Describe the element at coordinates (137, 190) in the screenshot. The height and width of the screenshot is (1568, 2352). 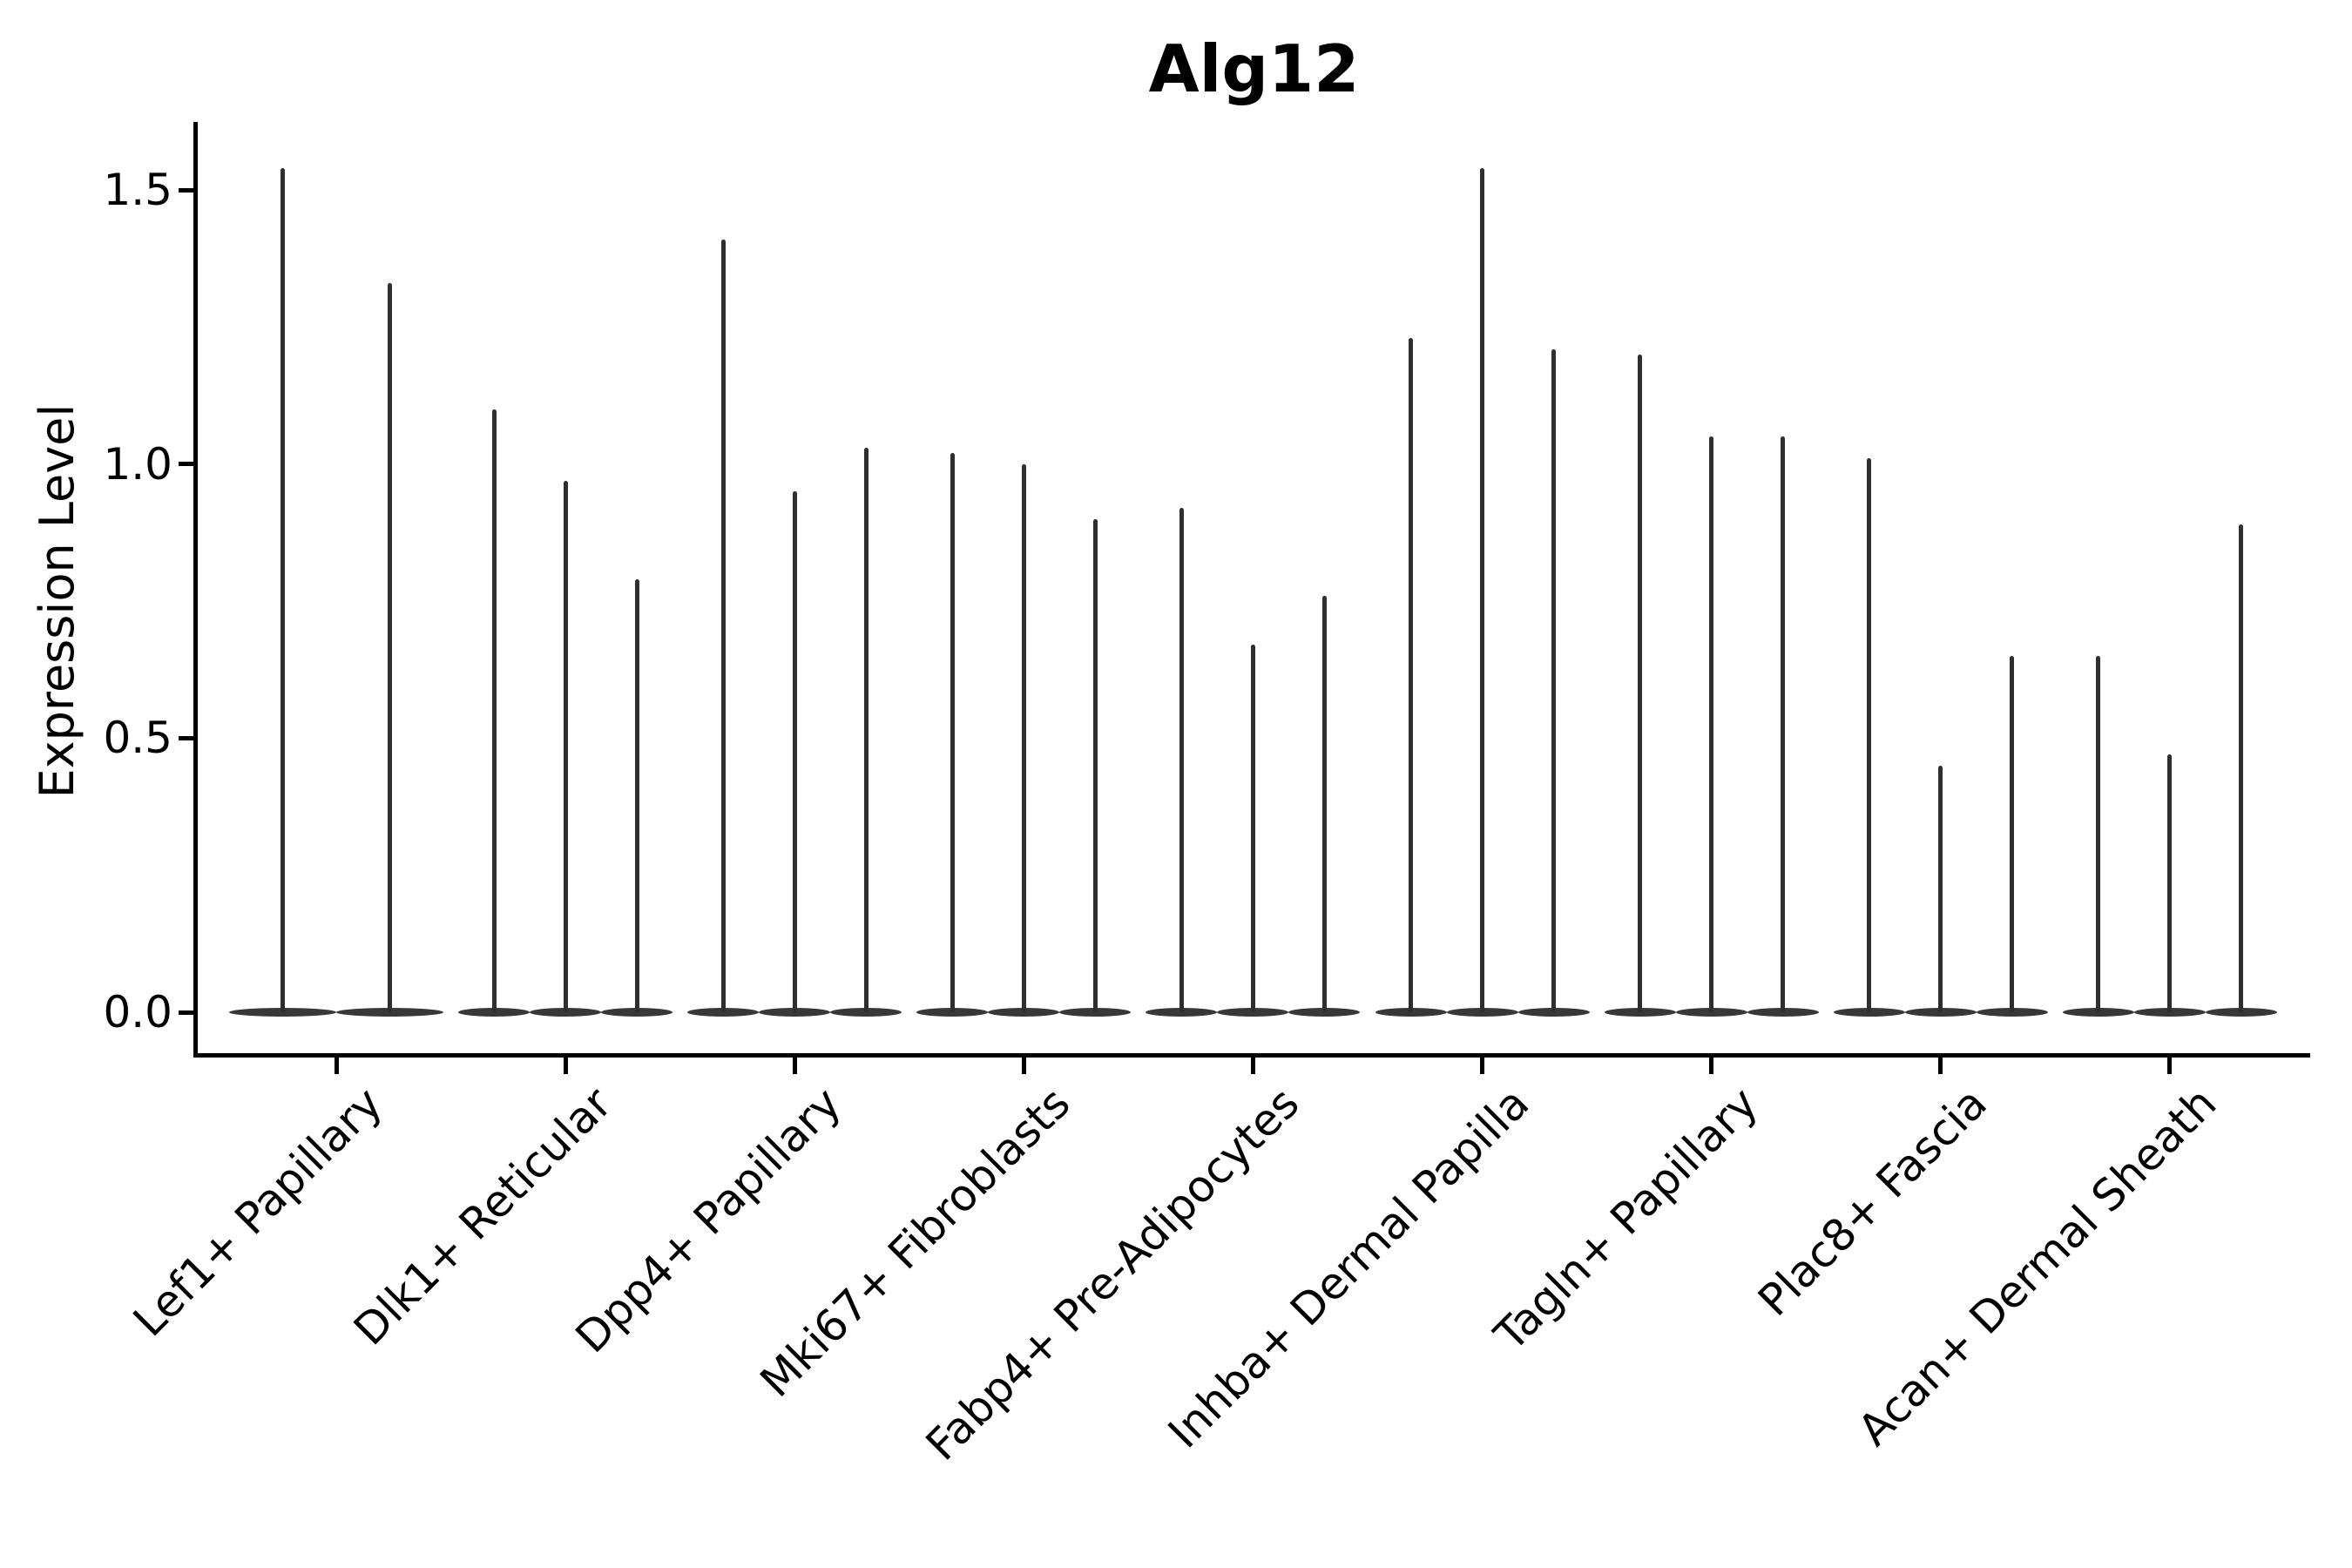
I see `y-tick-label: 1.5` at that location.